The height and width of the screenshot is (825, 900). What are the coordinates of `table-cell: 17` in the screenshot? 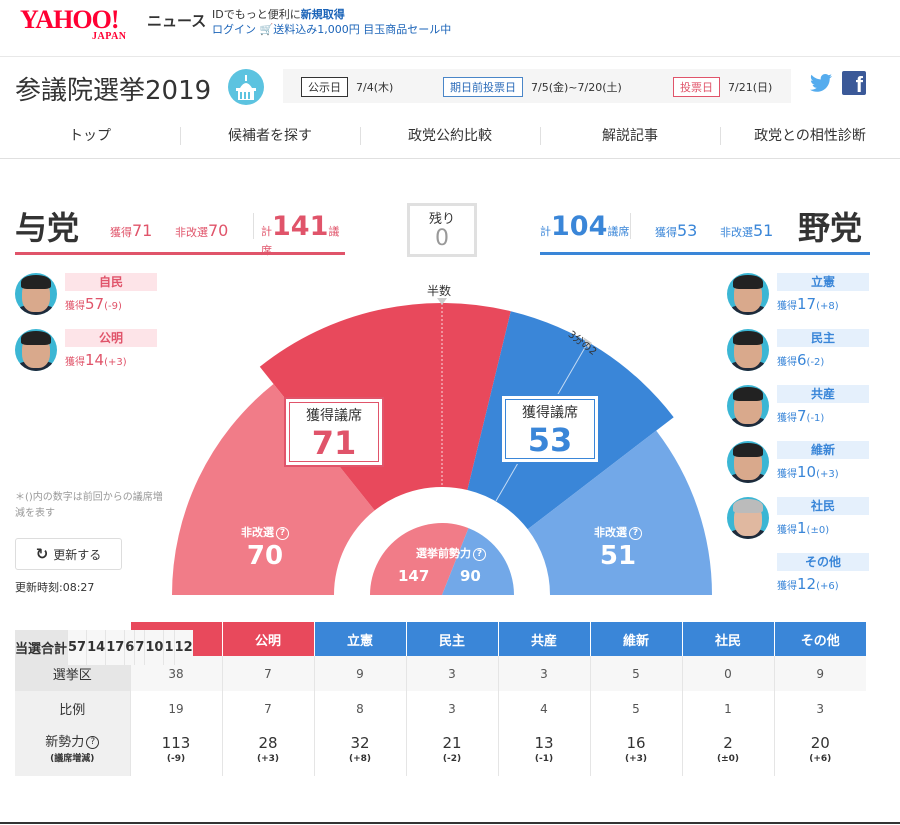 It's located at (115, 647).